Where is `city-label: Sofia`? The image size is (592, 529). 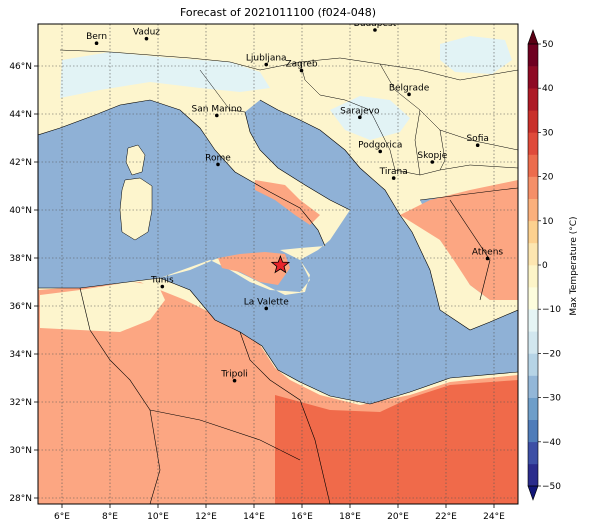
city-label: Sofia is located at coordinates (477, 139).